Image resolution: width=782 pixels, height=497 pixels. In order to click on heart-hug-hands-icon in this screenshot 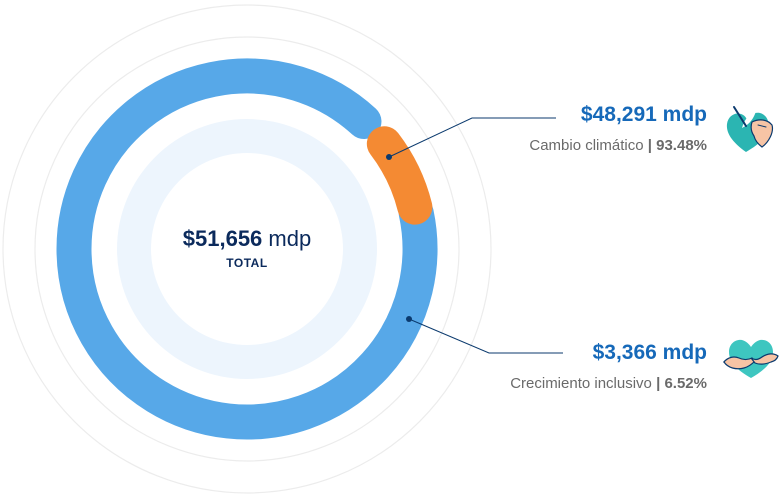, I will do `click(751, 358)`.